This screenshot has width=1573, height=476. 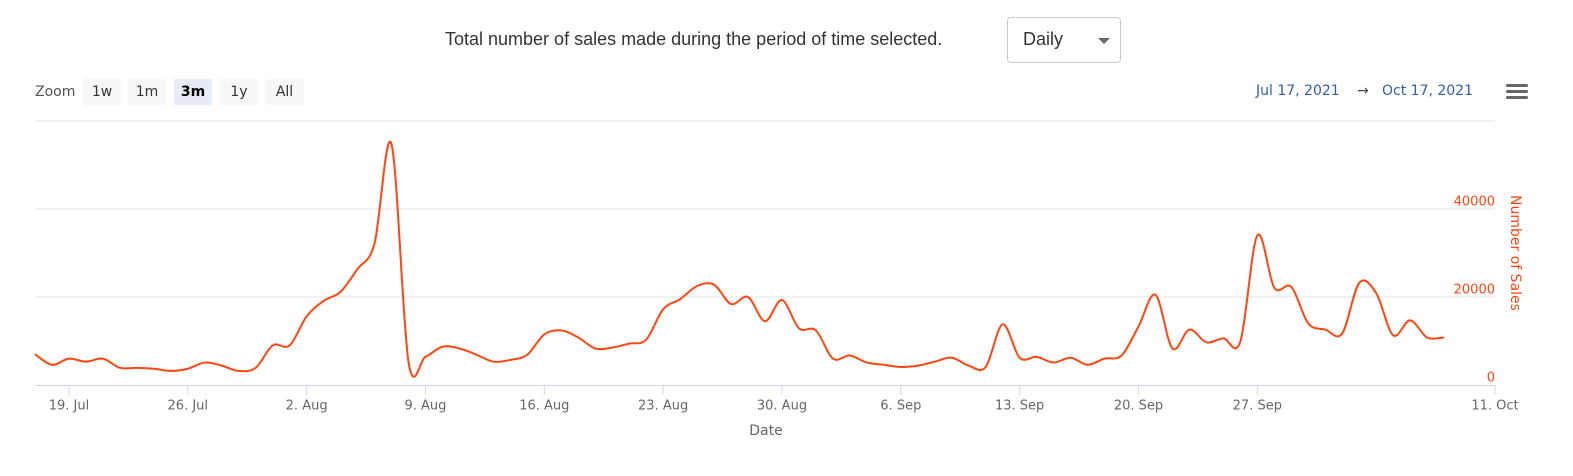 What do you see at coordinates (1515, 253) in the screenshot?
I see `y-axis-title: Number of Sales` at bounding box center [1515, 253].